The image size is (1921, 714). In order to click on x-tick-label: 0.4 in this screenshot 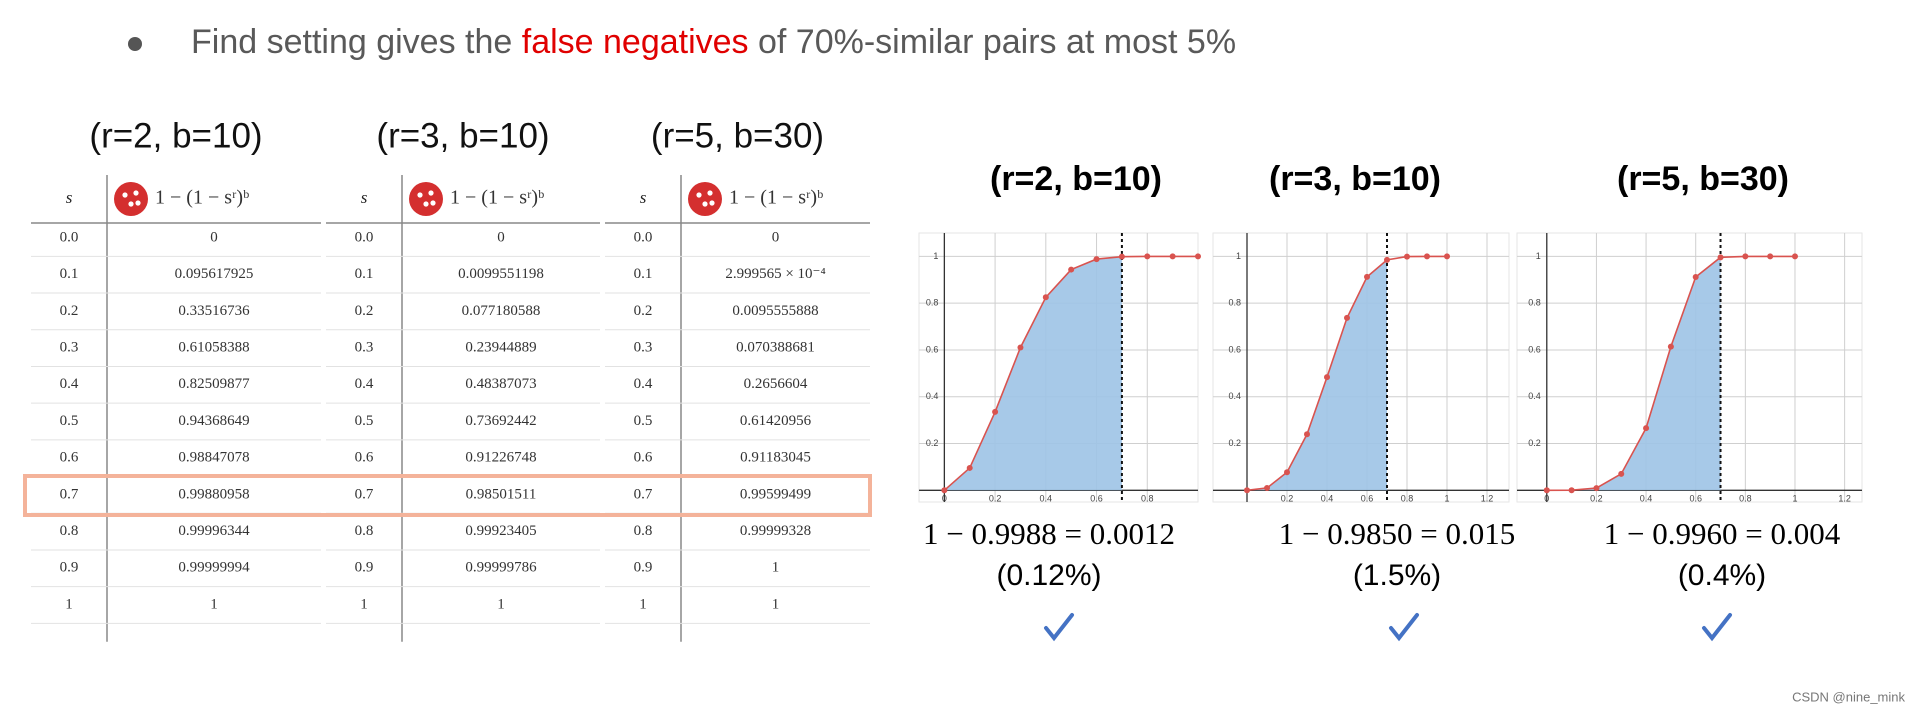, I will do `click(1327, 499)`.